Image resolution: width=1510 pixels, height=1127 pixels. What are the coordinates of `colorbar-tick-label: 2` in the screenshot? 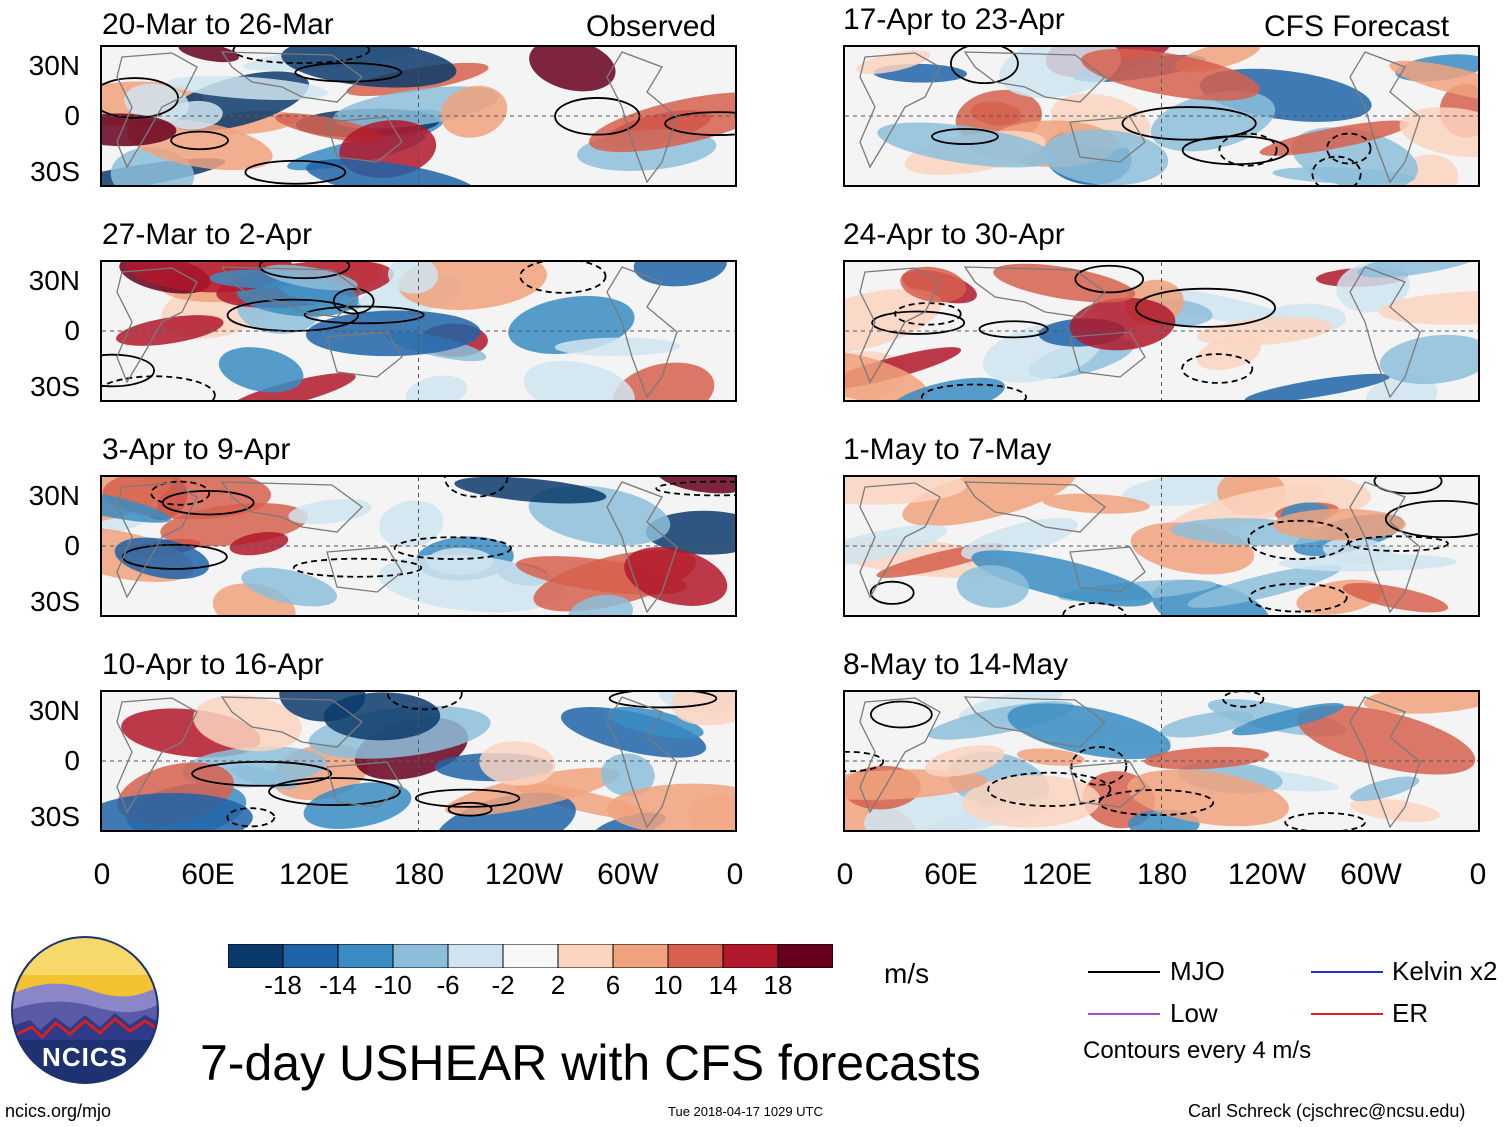 It's located at (558, 985).